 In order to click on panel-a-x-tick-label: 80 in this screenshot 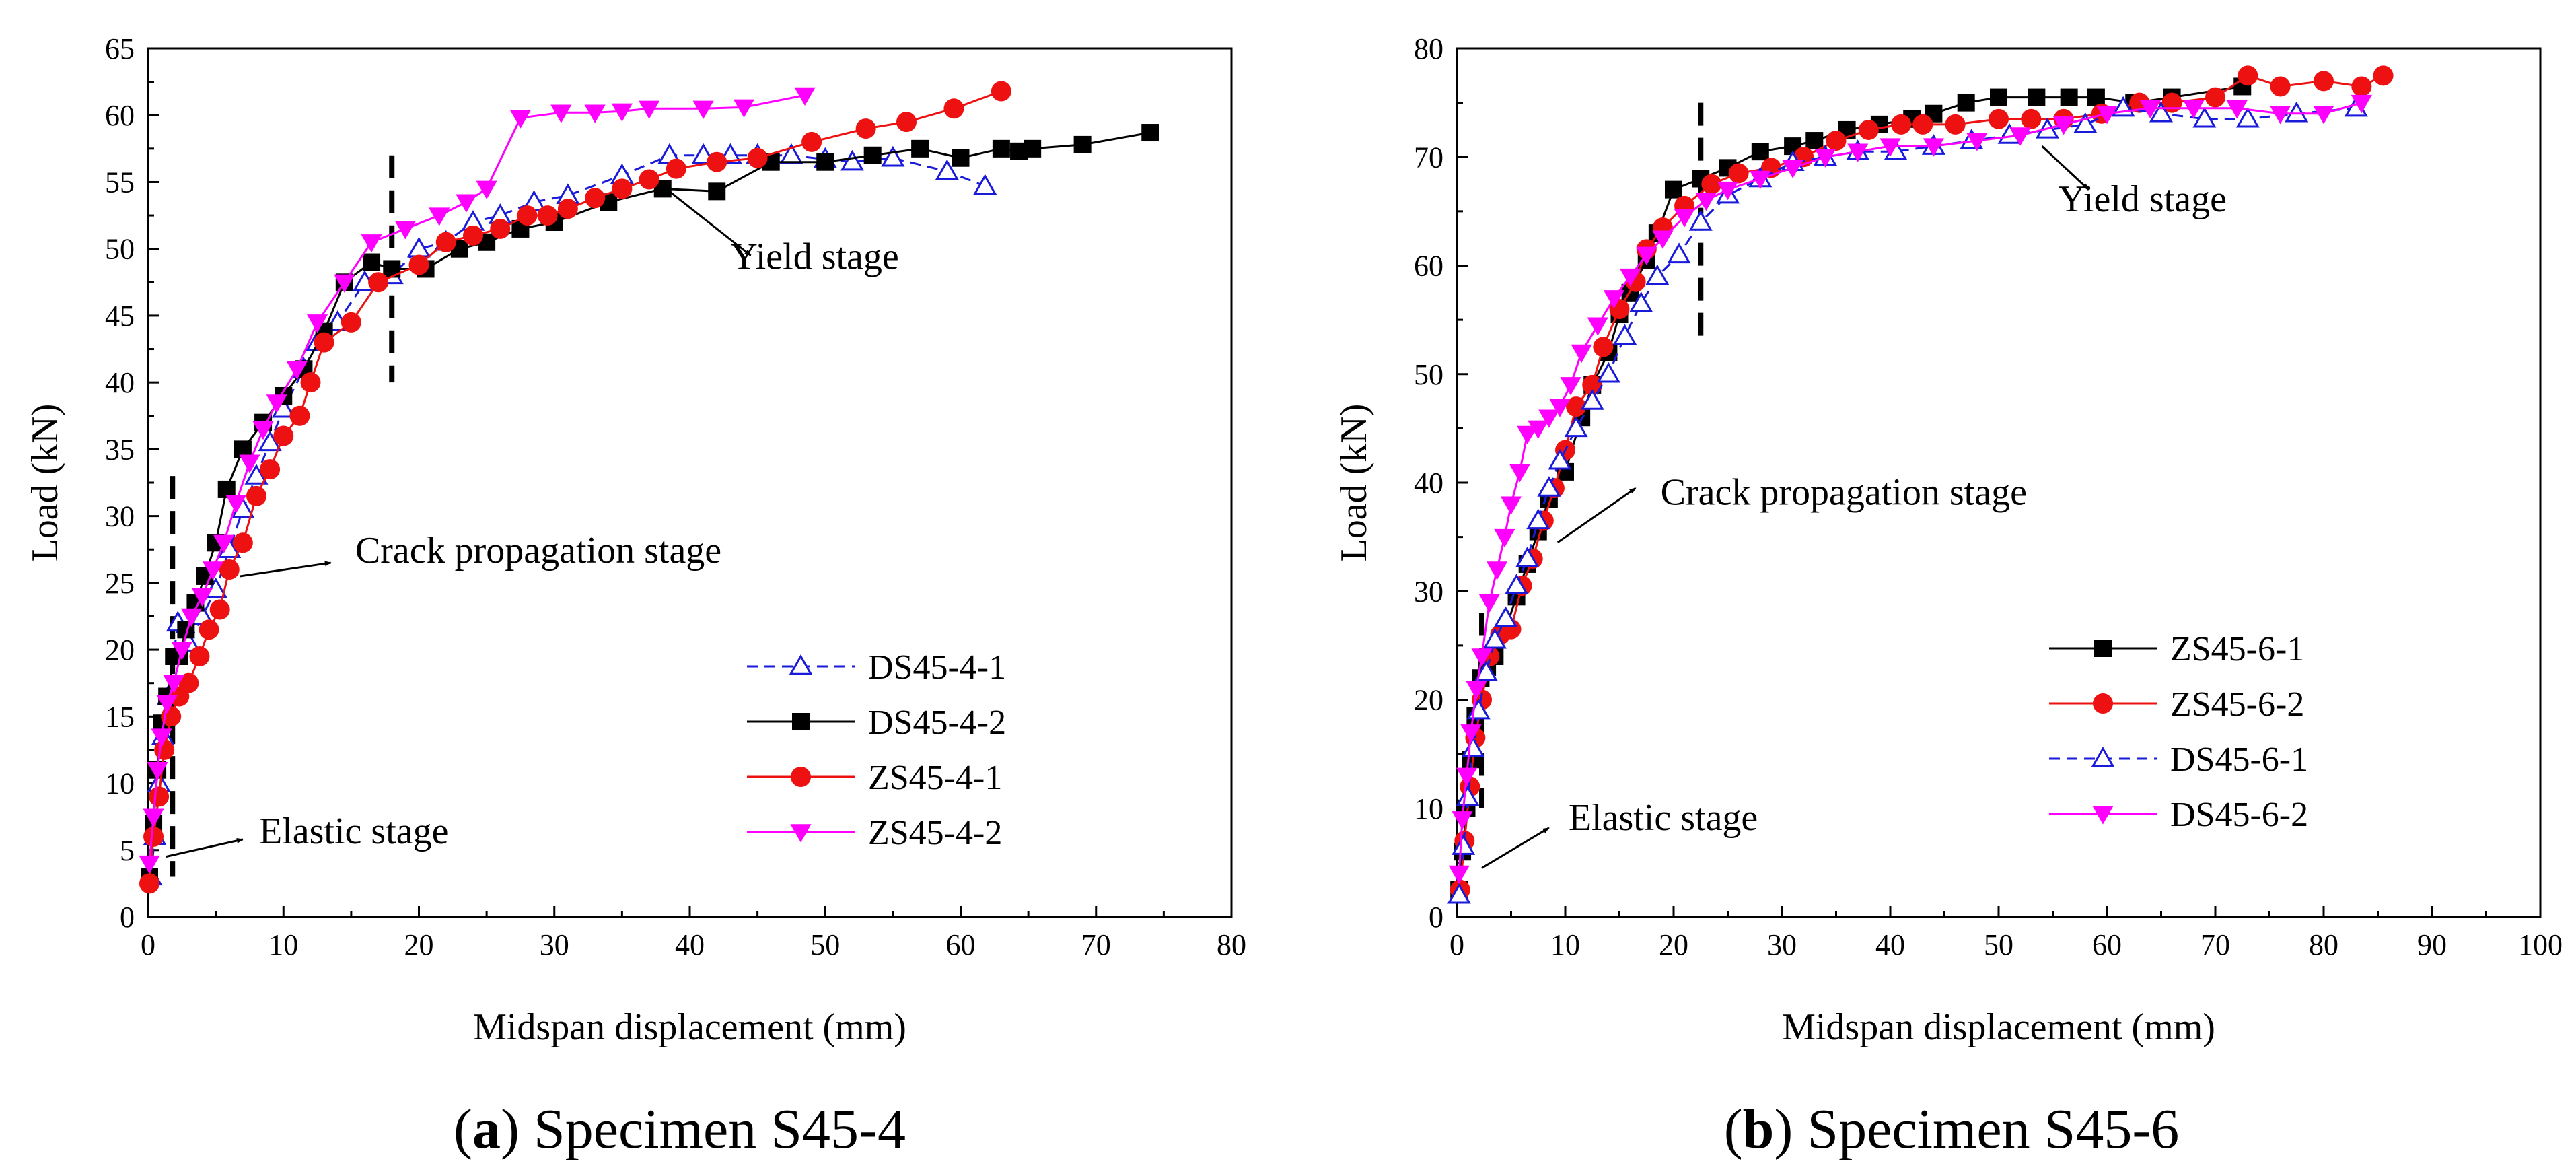, I will do `click(1231, 944)`.